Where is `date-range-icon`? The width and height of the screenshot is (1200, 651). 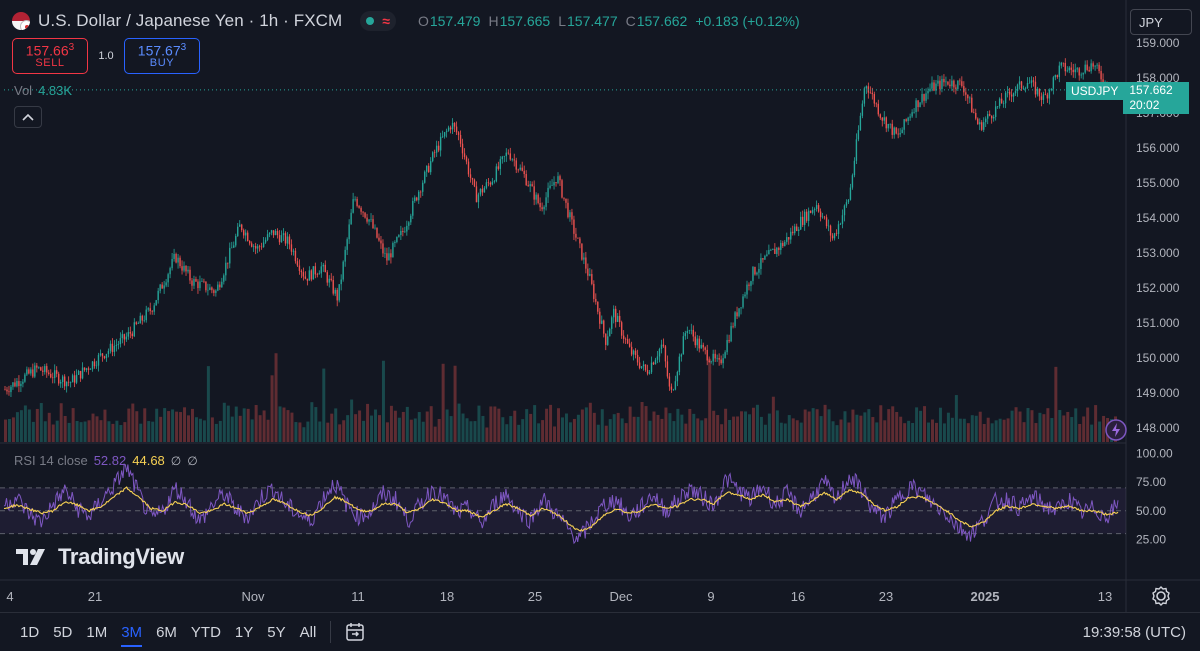 date-range-icon is located at coordinates (355, 632).